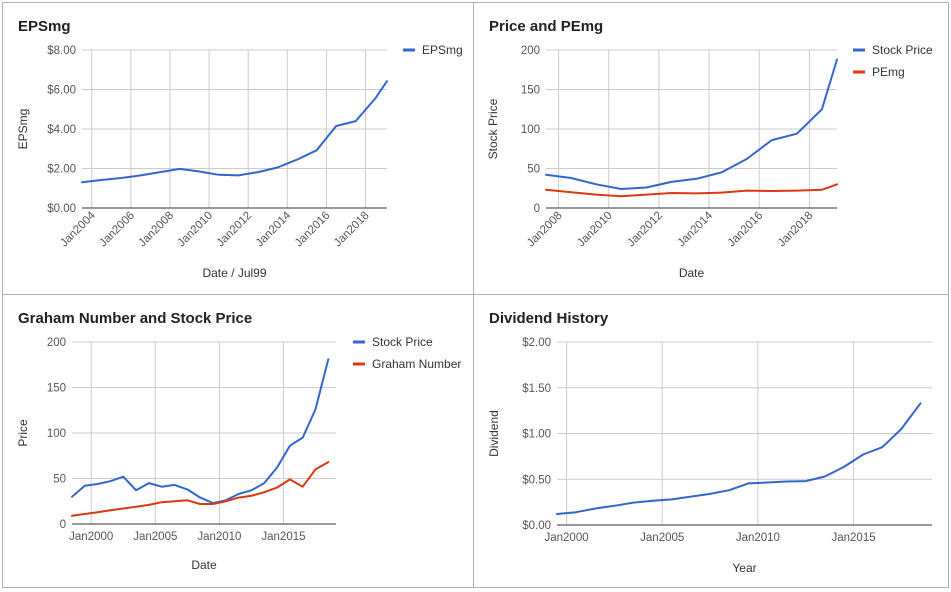 The width and height of the screenshot is (951, 592). Describe the element at coordinates (536, 389) in the screenshot. I see `y-tick-label: $1.50` at that location.